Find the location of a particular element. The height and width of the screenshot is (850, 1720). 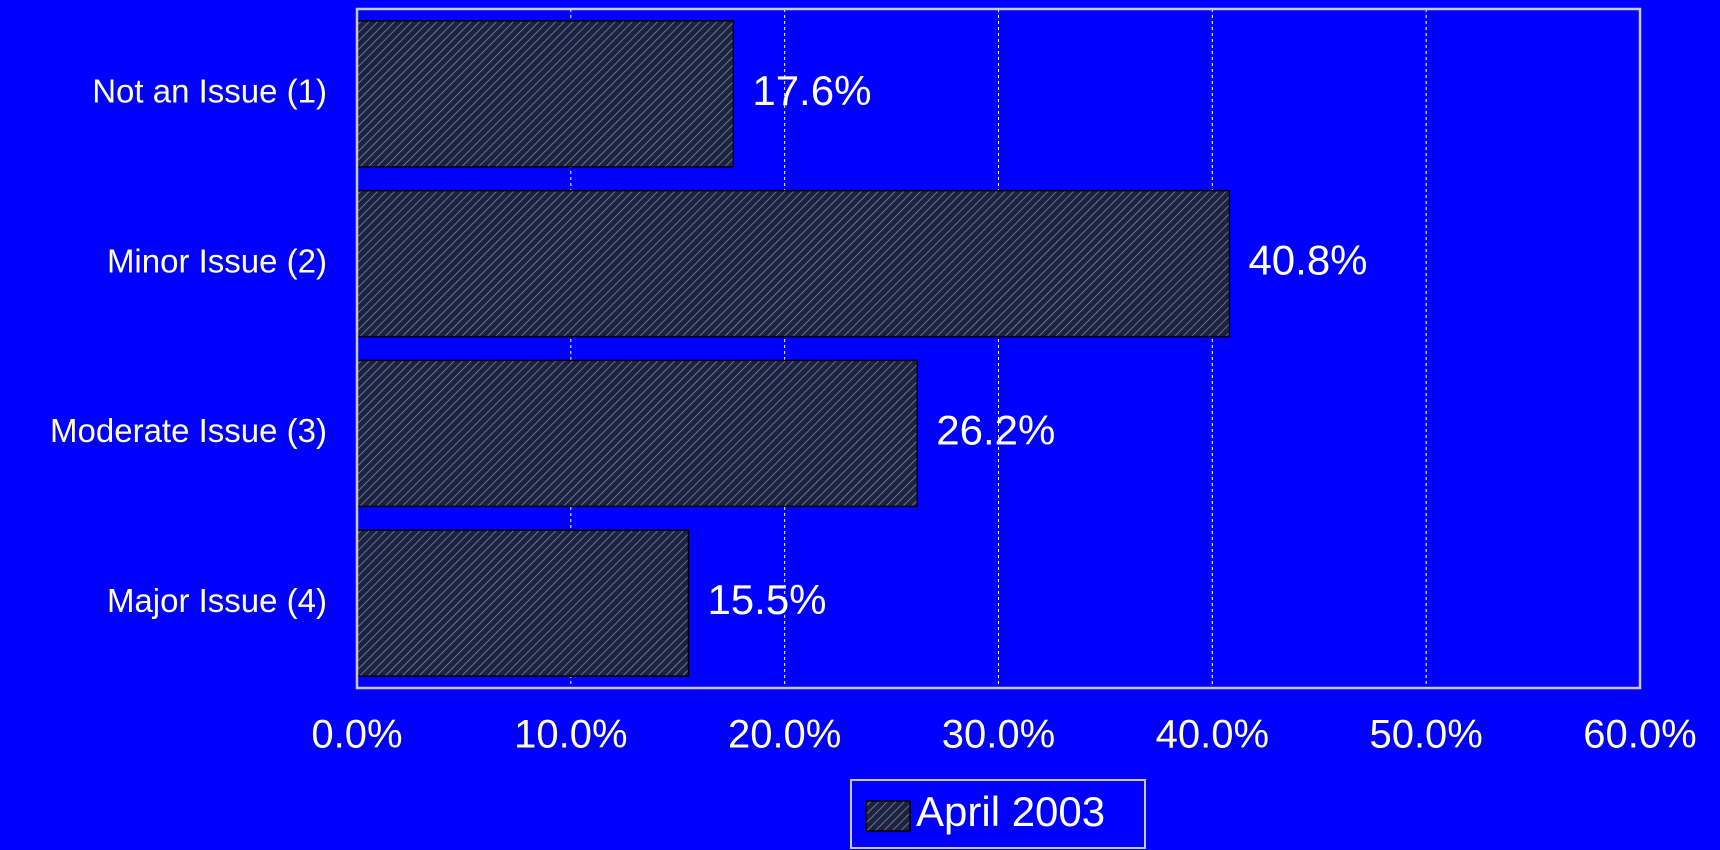

y-tick-label: Minor Issue (2) is located at coordinates (217, 260).